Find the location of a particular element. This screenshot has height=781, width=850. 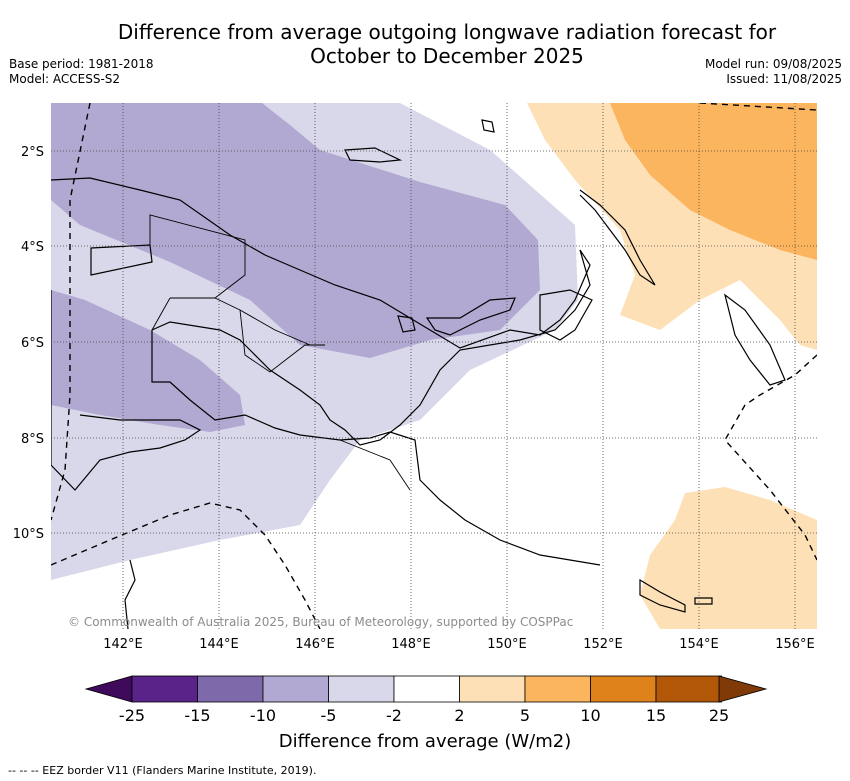

province-borders is located at coordinates (280, 352).